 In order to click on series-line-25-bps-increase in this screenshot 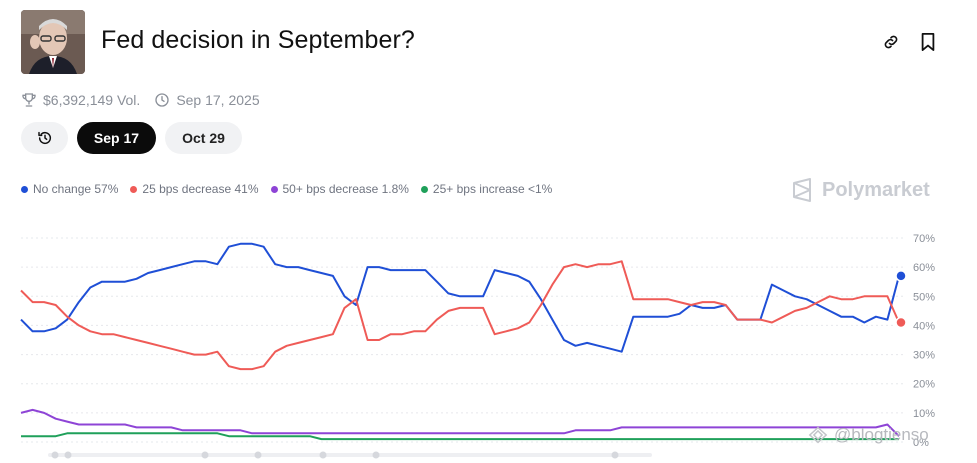, I will do `click(460, 436)`.